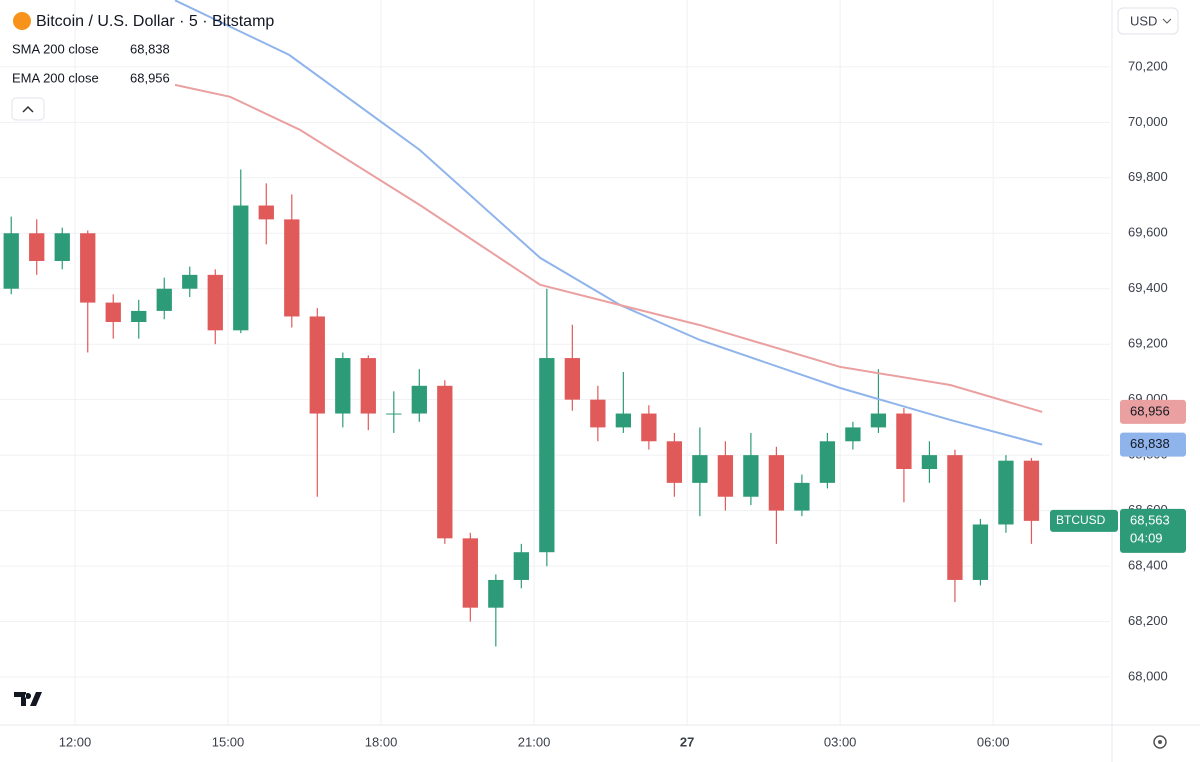 The image size is (1200, 762). What do you see at coordinates (534, 741) in the screenshot?
I see `x-tick-label: 21:00` at bounding box center [534, 741].